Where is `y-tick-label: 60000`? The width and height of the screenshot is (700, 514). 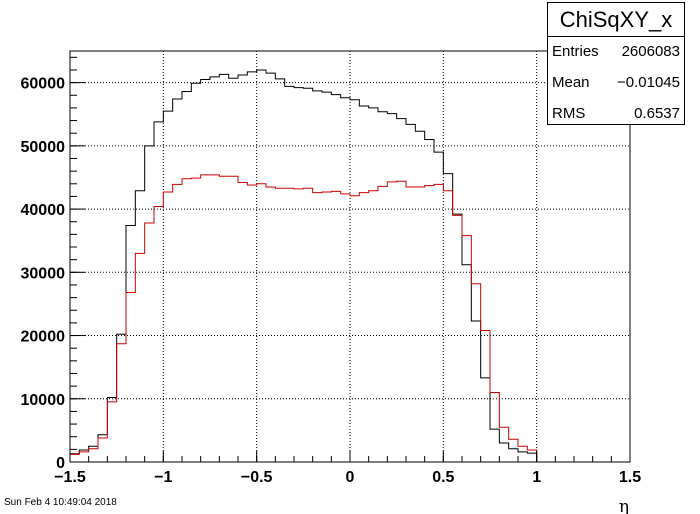 y-tick-label: 60000 is located at coordinates (43, 84).